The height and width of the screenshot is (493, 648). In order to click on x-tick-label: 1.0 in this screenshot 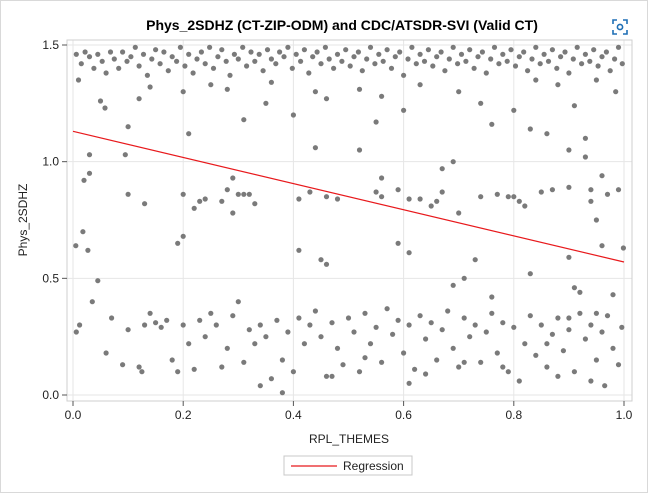, I will do `click(624, 415)`.